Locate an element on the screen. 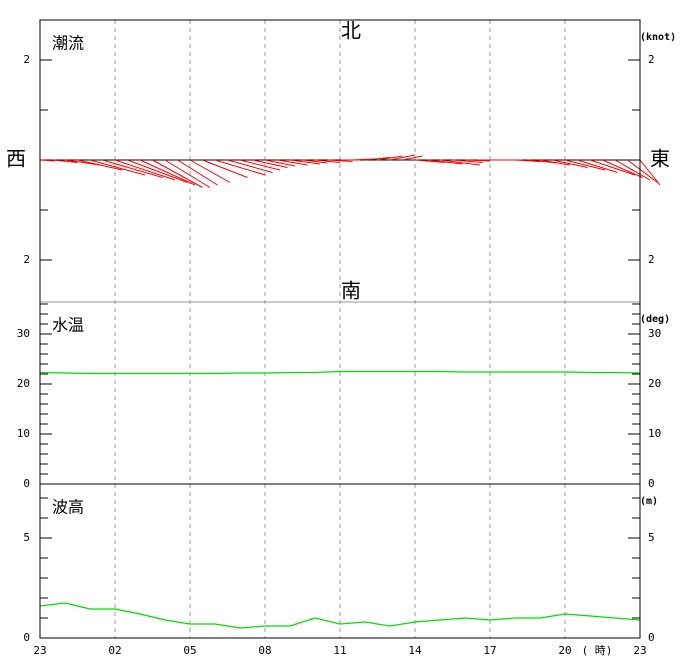 The height and width of the screenshot is (660, 680). panel-title: 波高 is located at coordinates (68, 507).